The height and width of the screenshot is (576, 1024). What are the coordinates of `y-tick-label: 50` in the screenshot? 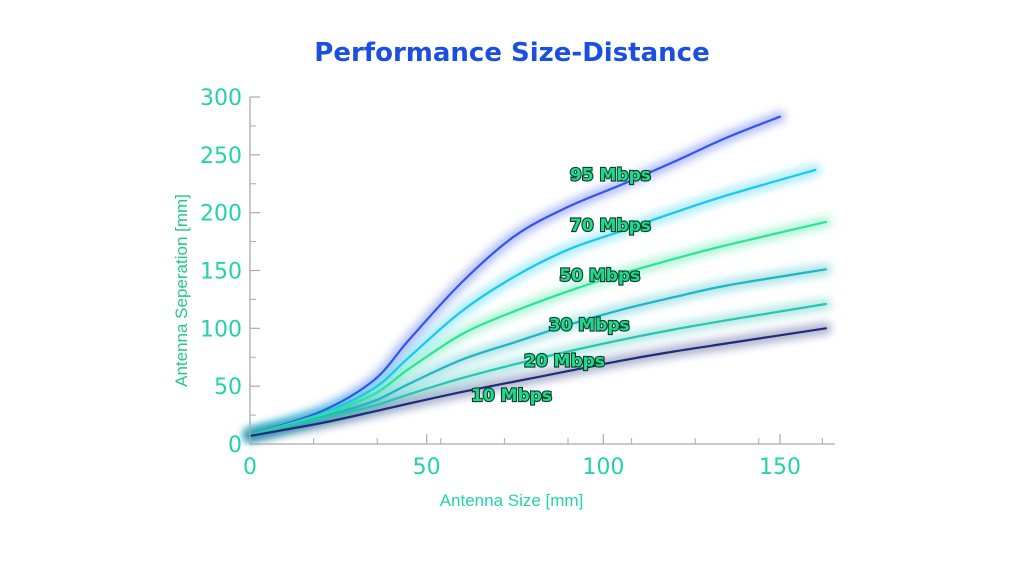 It's located at (228, 387).